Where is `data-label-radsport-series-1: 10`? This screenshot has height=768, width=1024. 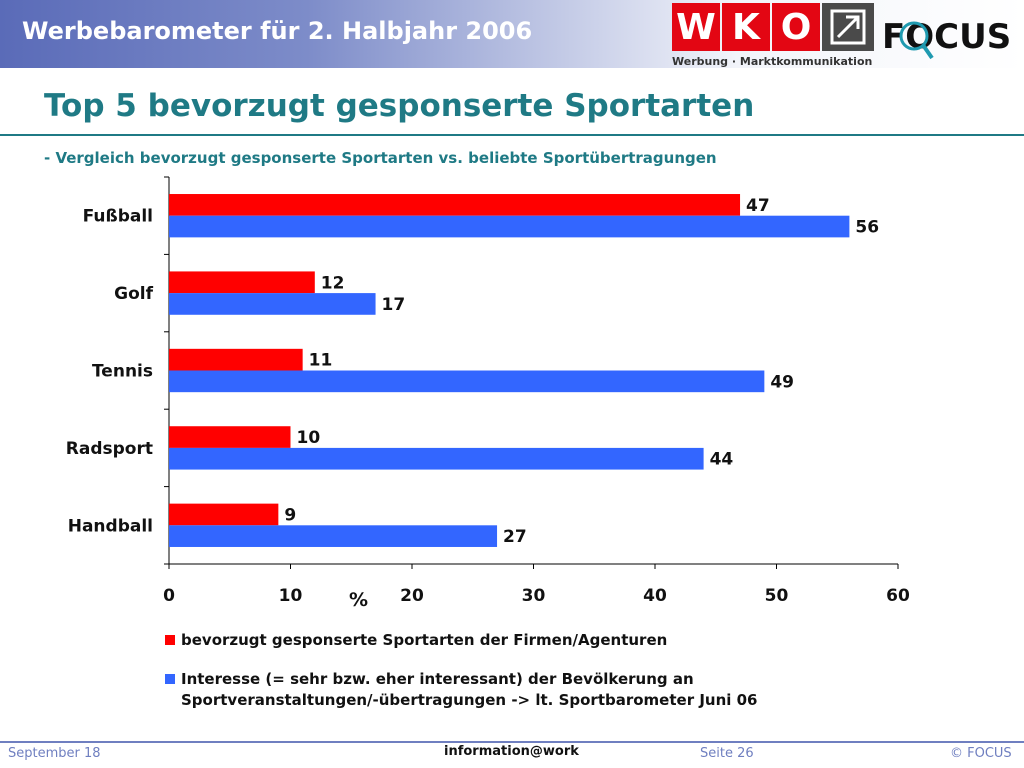 data-label-radsport-series-1: 10 is located at coordinates (309, 438).